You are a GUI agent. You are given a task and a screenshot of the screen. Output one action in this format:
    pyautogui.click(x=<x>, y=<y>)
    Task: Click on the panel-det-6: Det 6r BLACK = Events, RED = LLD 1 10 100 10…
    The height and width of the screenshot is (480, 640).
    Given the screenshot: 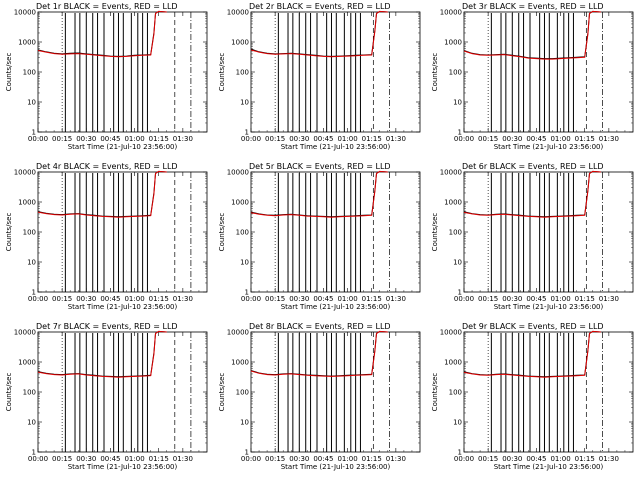 What is the action you would take?
    pyautogui.click(x=532, y=236)
    